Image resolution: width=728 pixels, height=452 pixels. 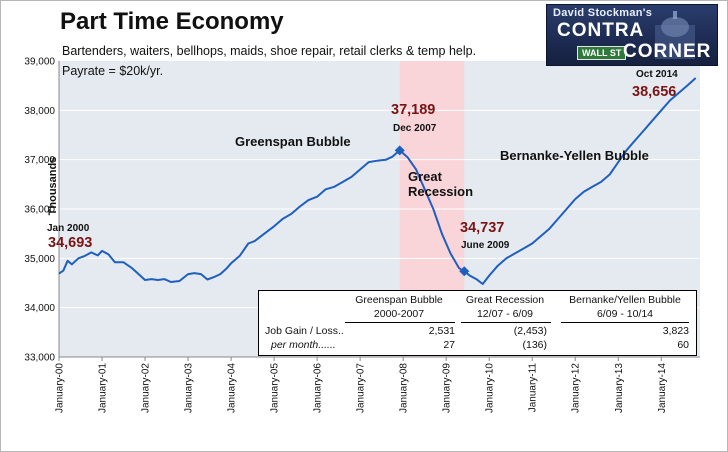 I want to click on cell-bernanke-gain: 3,823, so click(x=675, y=331).